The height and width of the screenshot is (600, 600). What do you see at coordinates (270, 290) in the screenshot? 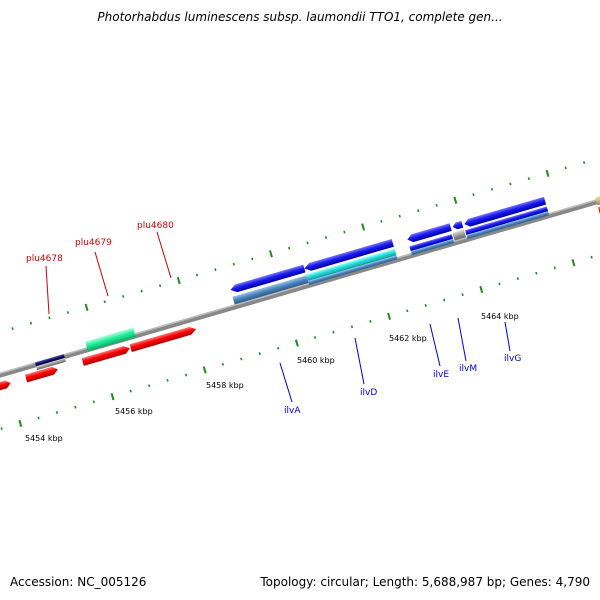
I see `rna-block-ilvA` at bounding box center [270, 290].